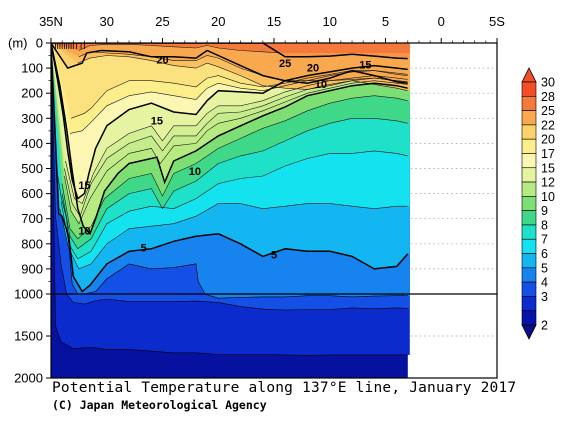 Image resolution: width=570 pixels, height=427 pixels. I want to click on colorbar-label: 7, so click(544, 240).